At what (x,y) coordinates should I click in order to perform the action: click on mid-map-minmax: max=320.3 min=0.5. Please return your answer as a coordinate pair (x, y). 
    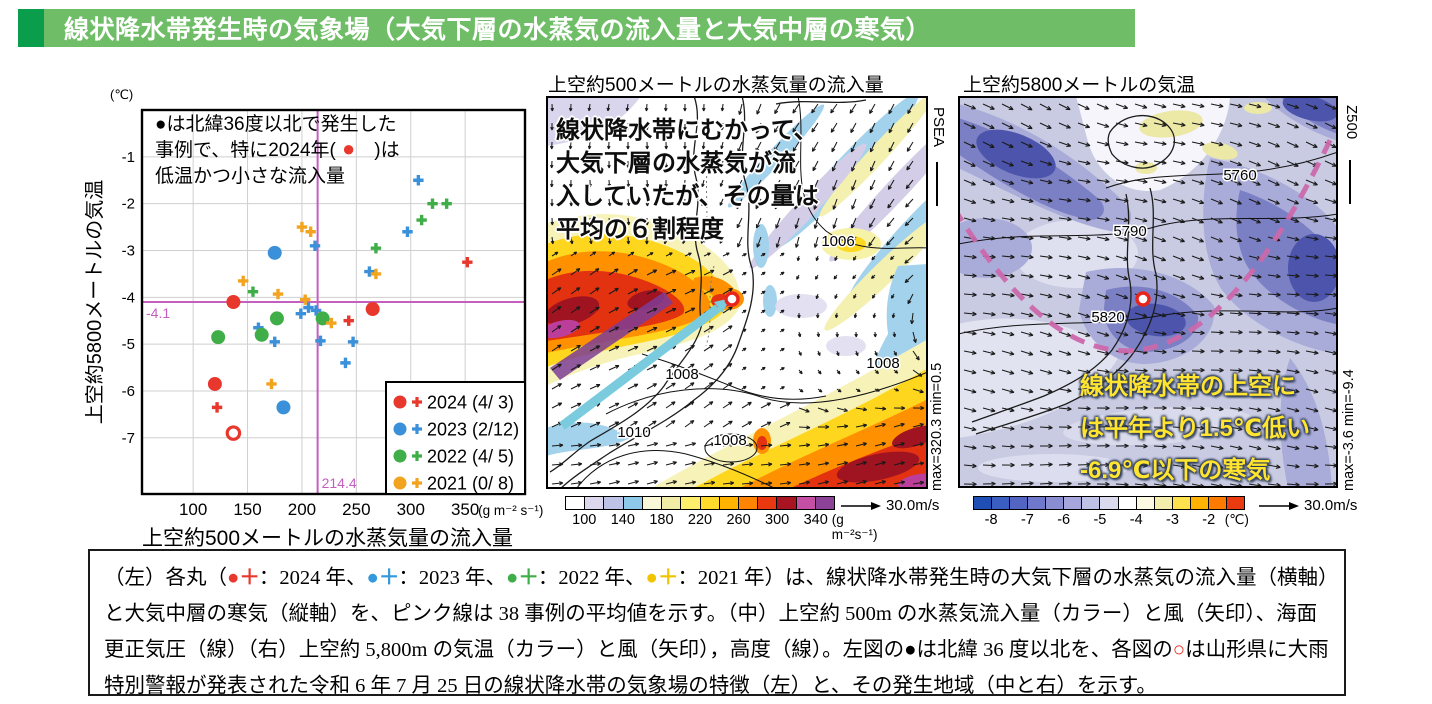
    Looking at the image, I should click on (937, 426).